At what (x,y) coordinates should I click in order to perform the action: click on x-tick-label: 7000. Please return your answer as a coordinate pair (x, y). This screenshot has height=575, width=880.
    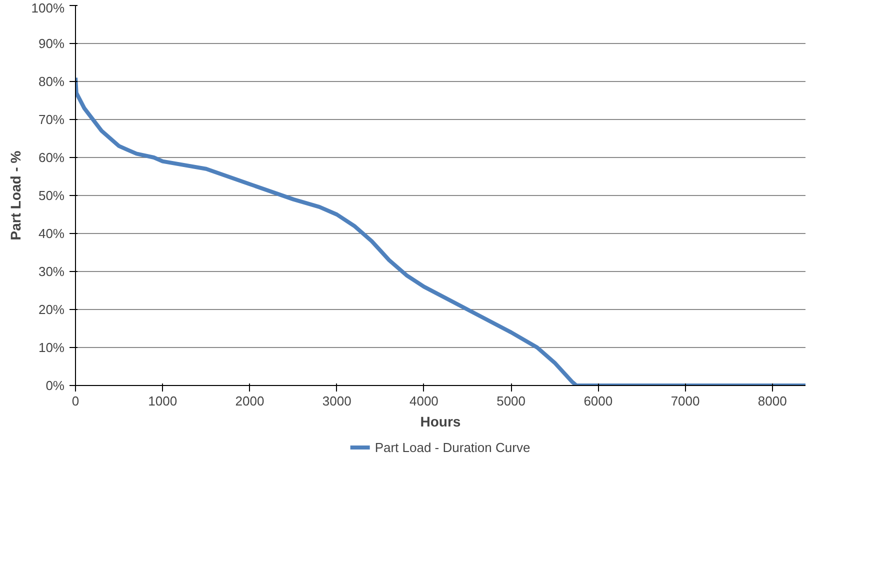
    Looking at the image, I should click on (685, 401).